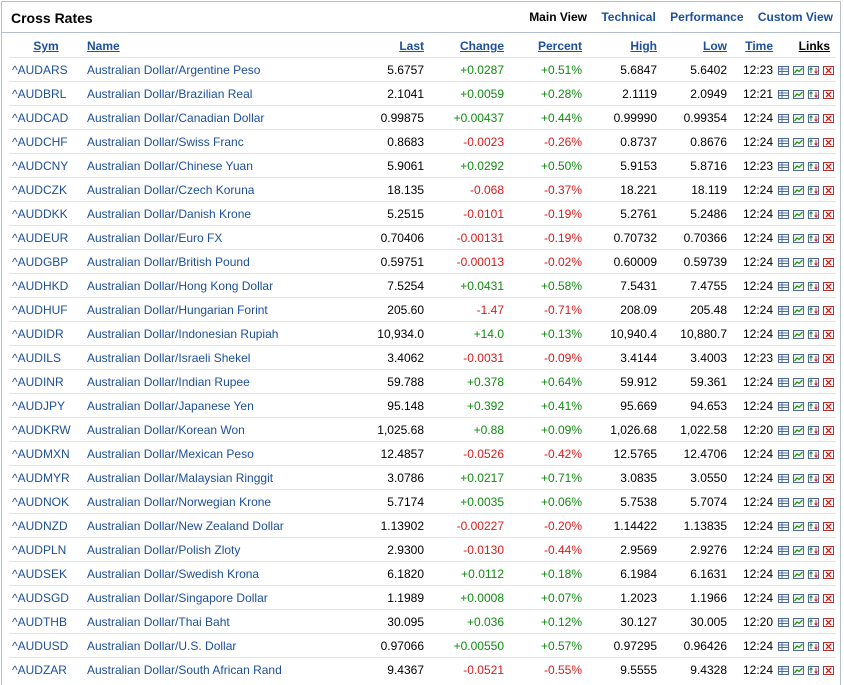 This screenshot has height=685, width=844. What do you see at coordinates (46, 429) in the screenshot?
I see `symbol-link: ^AUDKRW` at bounding box center [46, 429].